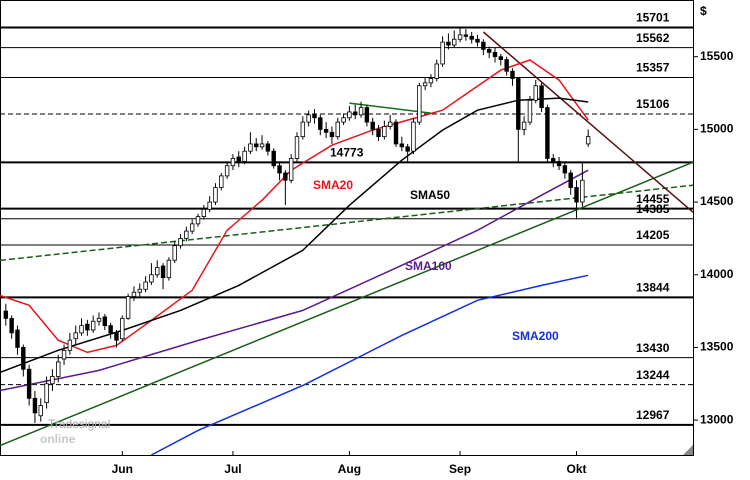 The height and width of the screenshot is (480, 750). Describe the element at coordinates (232, 469) in the screenshot. I see `x-tick-label: Jul` at that location.